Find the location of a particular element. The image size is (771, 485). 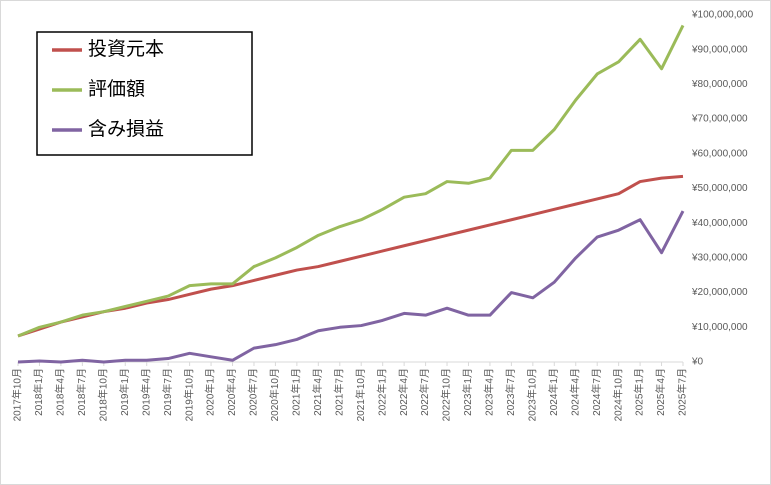

y-tick-label: ¥0 is located at coordinates (697, 362).